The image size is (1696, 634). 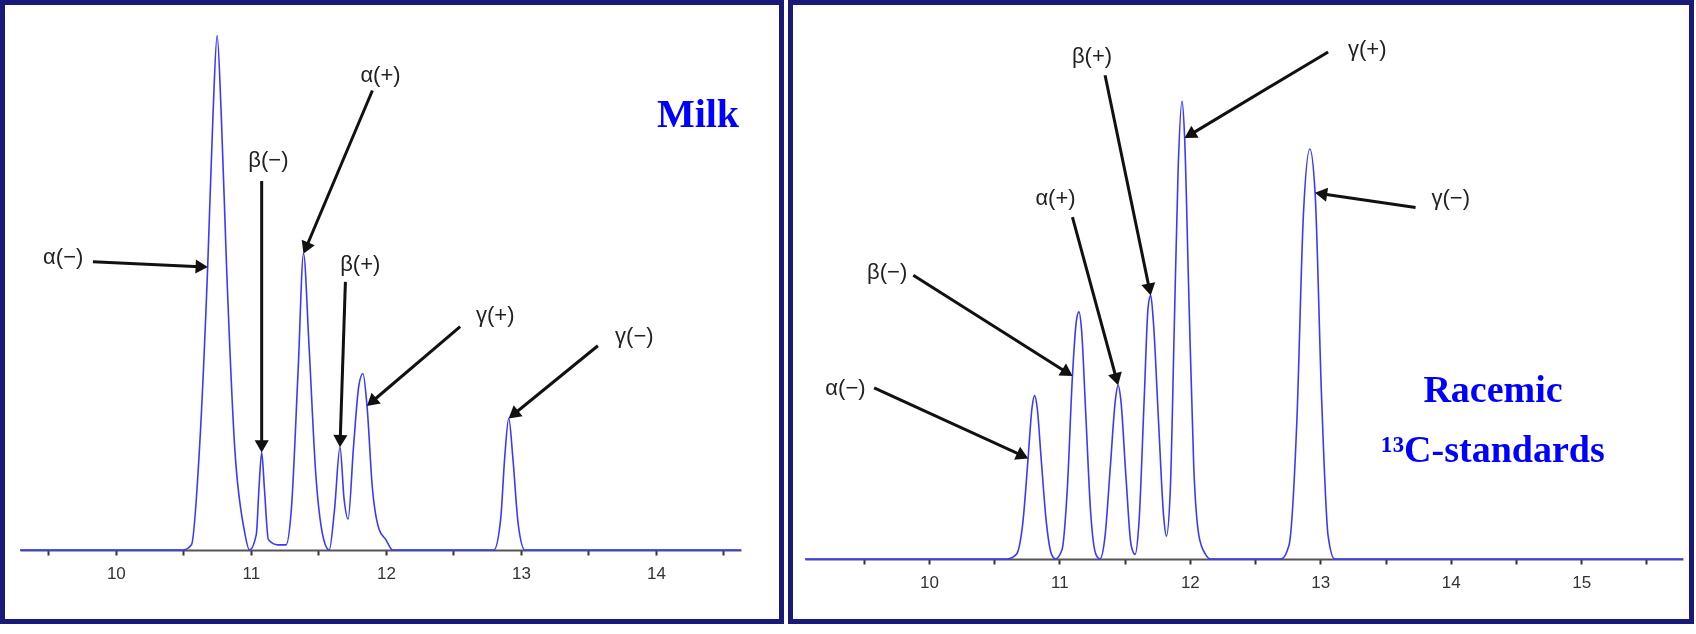 I want to click on text: Racemic ¹³C-standards, so click(x=1493, y=419).